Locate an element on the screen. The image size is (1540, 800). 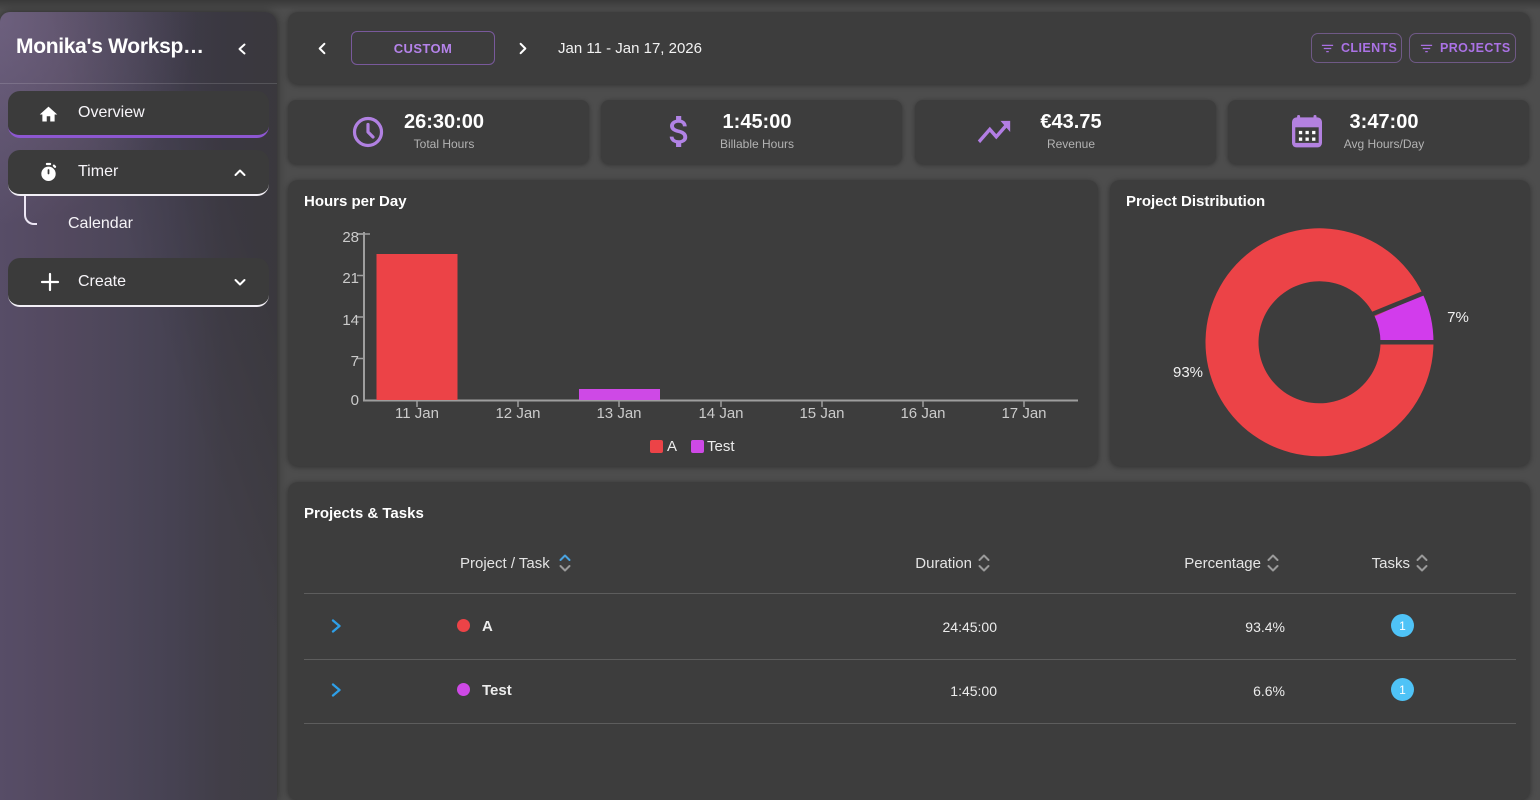
svg-text: 7% is located at coordinates (1458, 317).